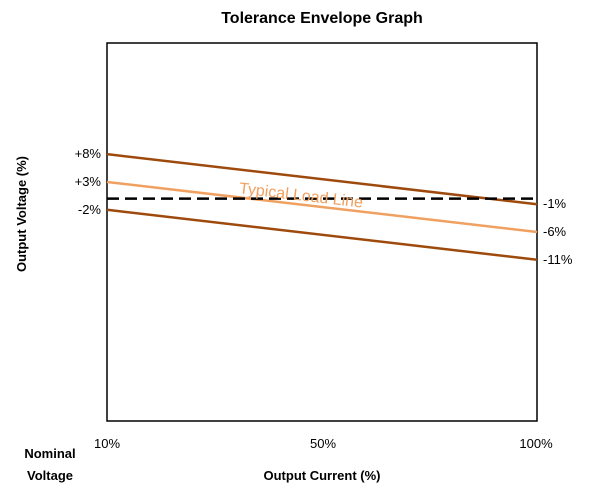 Image resolution: width=592 pixels, height=496 pixels. What do you see at coordinates (555, 231) in the screenshot?
I see `series-end-label-2: -6%` at bounding box center [555, 231].